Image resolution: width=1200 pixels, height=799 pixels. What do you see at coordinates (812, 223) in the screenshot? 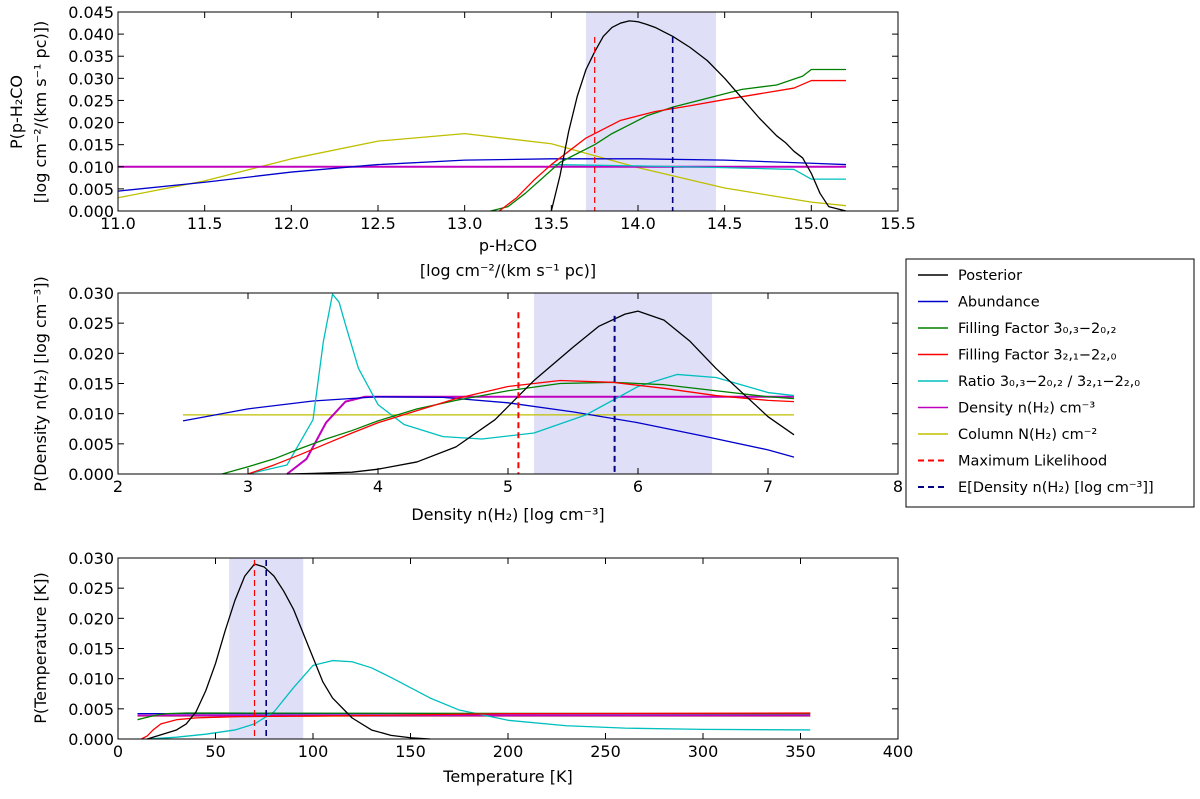
I see `x-tick-label: 15.0` at bounding box center [812, 223].